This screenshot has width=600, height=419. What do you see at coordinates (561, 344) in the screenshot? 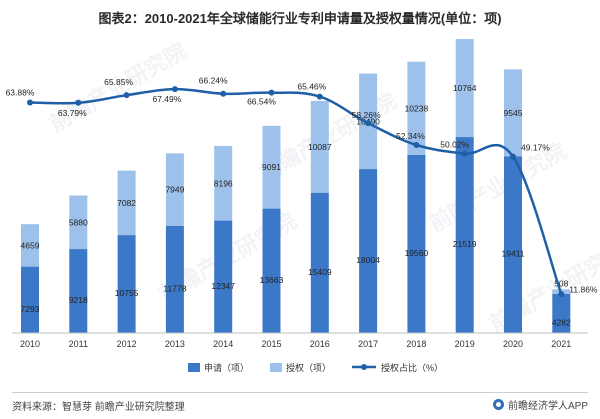
I see `x-tick-label: 2021` at bounding box center [561, 344].